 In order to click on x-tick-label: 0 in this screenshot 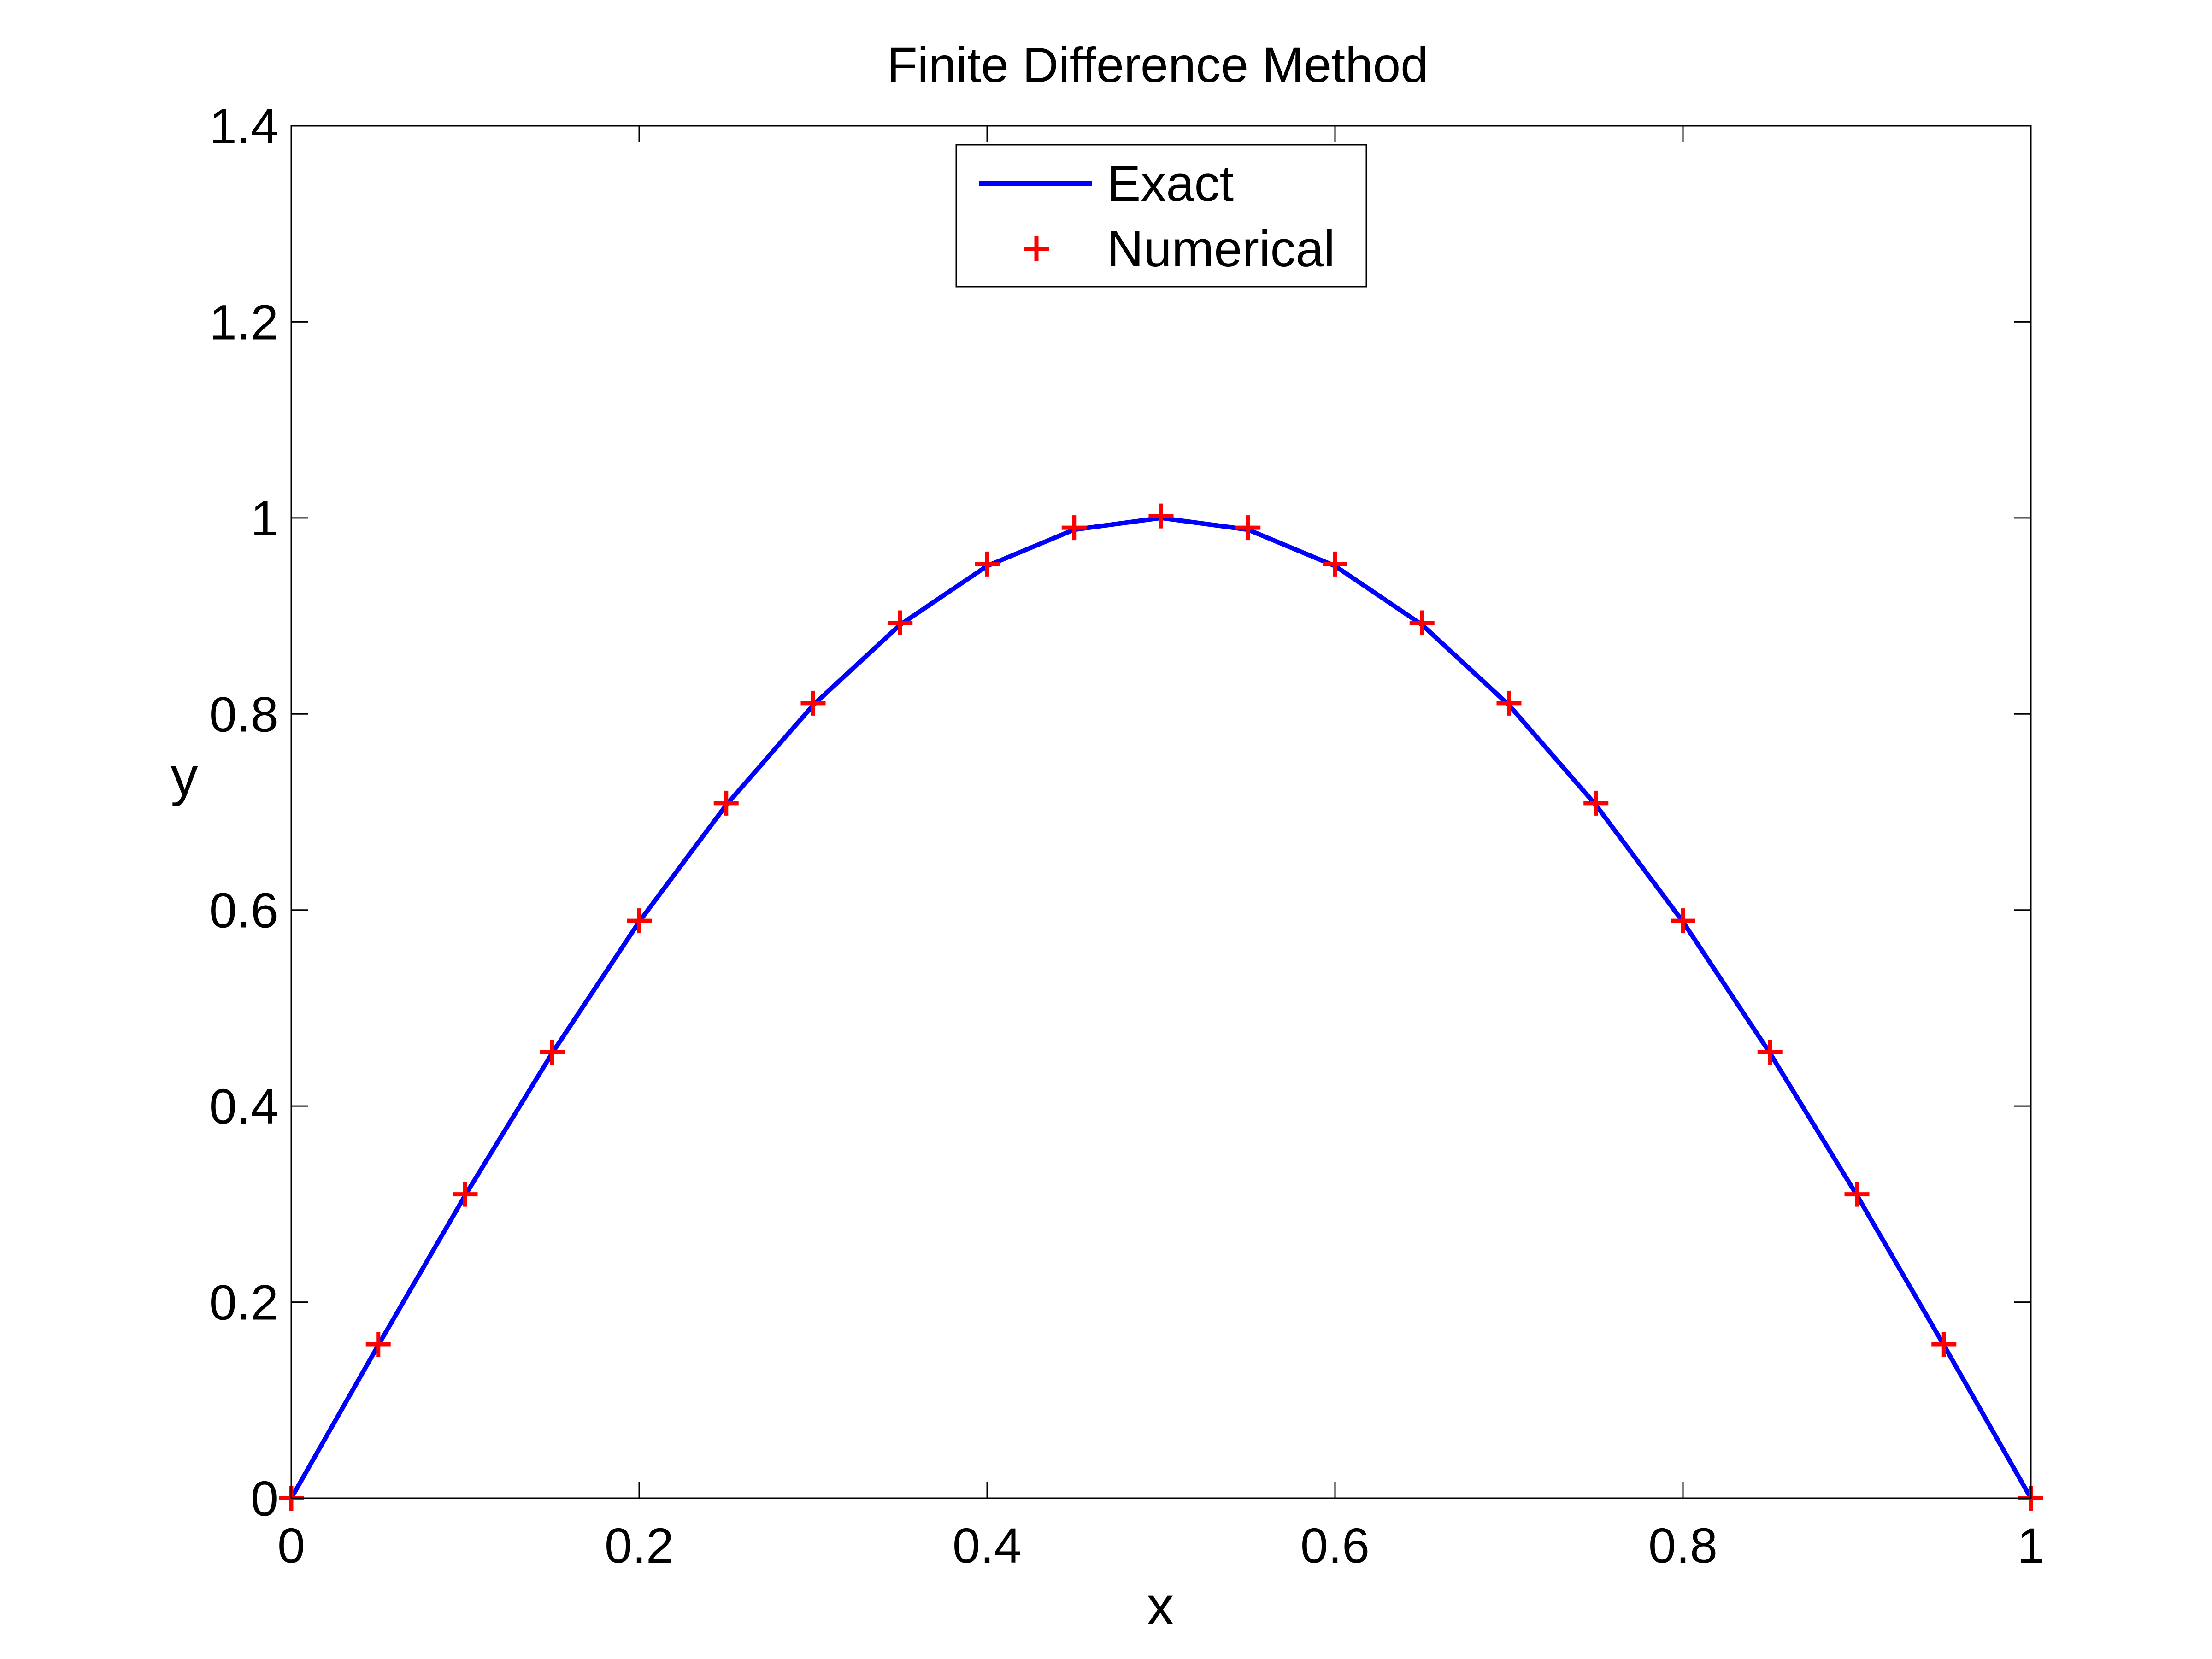, I will do `click(291, 1545)`.